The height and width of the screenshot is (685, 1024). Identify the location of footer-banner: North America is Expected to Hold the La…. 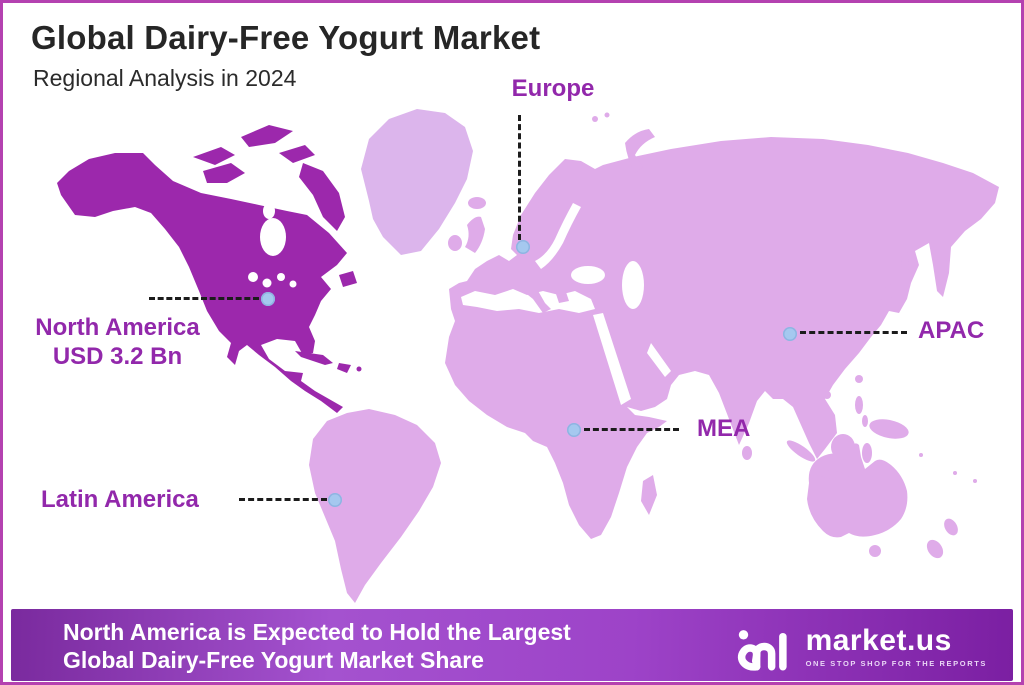
(512, 645).